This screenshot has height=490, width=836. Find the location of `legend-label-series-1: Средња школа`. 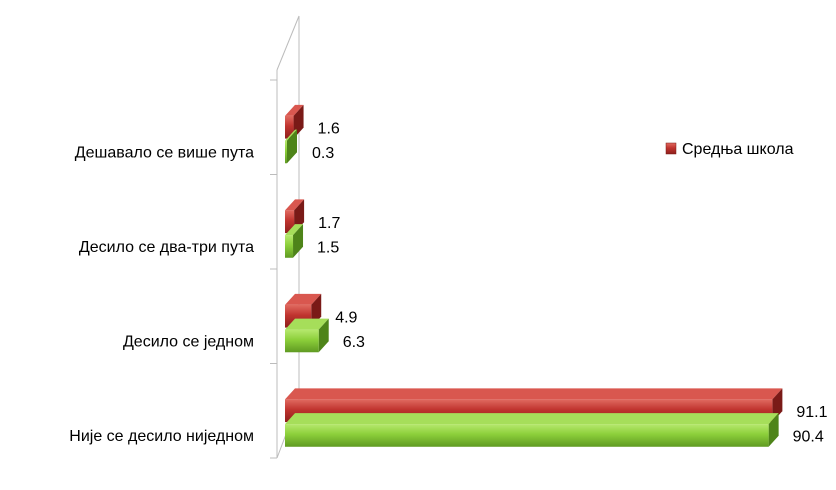

legend-label-series-1: Средња школа is located at coordinates (738, 149).